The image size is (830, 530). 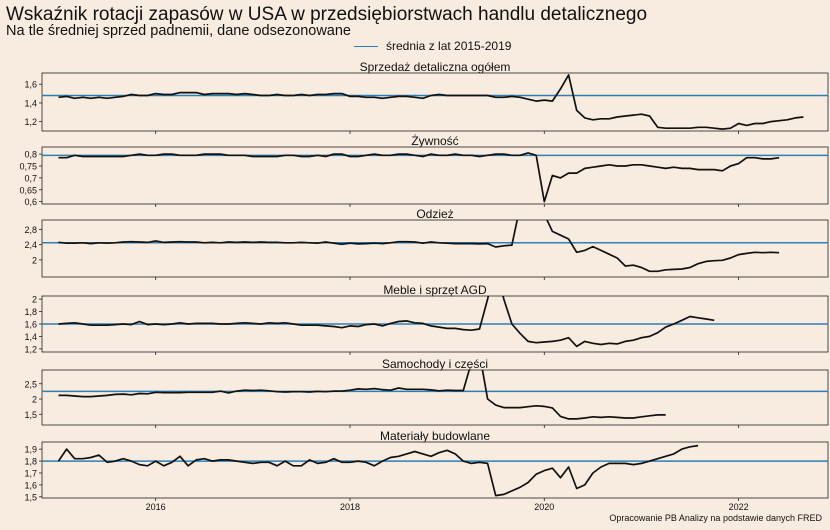 What do you see at coordinates (30, 155) in the screenshot?
I see `y-tick-label: 0,8` at bounding box center [30, 155].